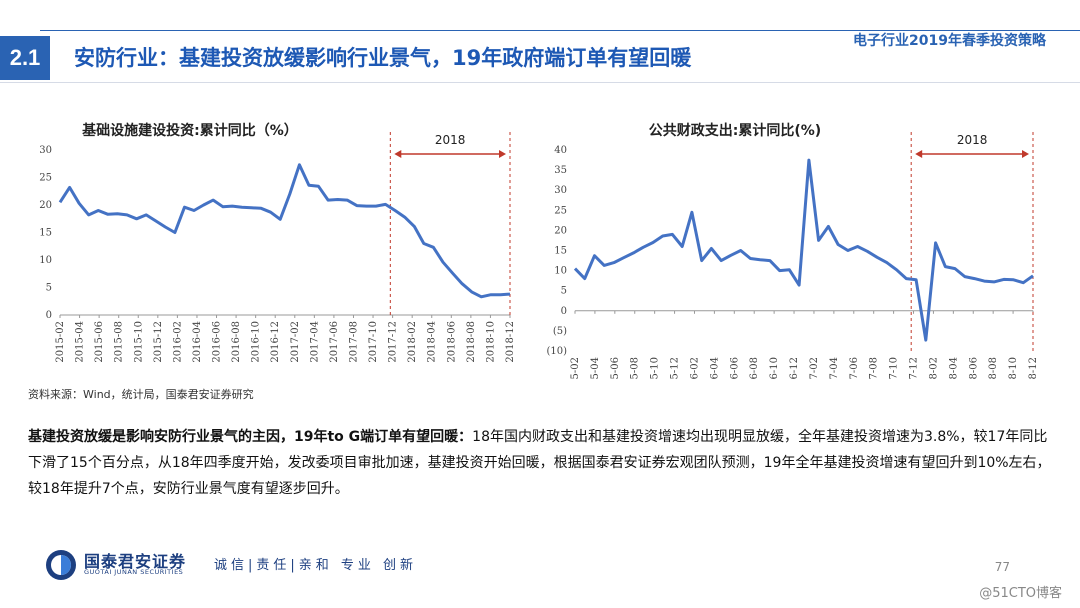  Describe the element at coordinates (61, 565) in the screenshot. I see `company-logo-icon` at that location.